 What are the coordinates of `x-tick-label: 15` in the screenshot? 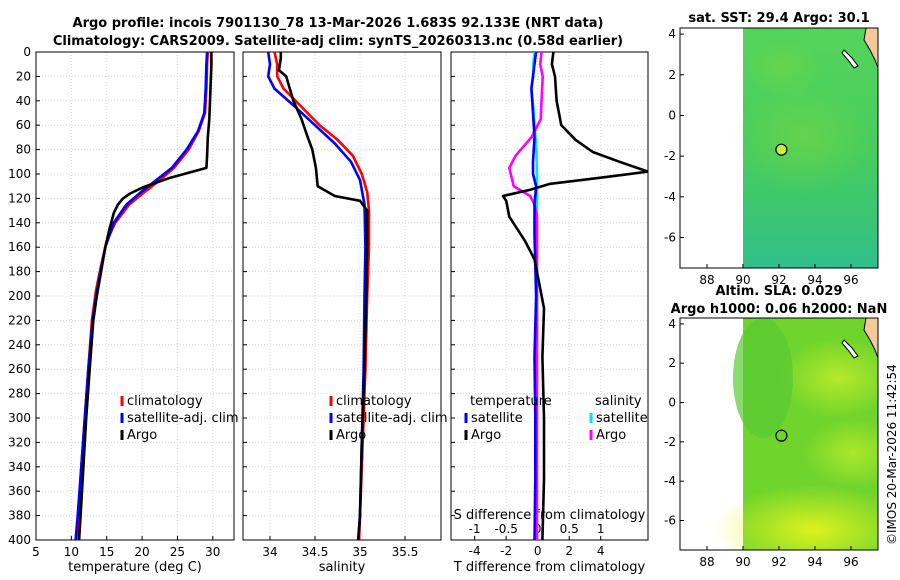 It's located at (106, 552).